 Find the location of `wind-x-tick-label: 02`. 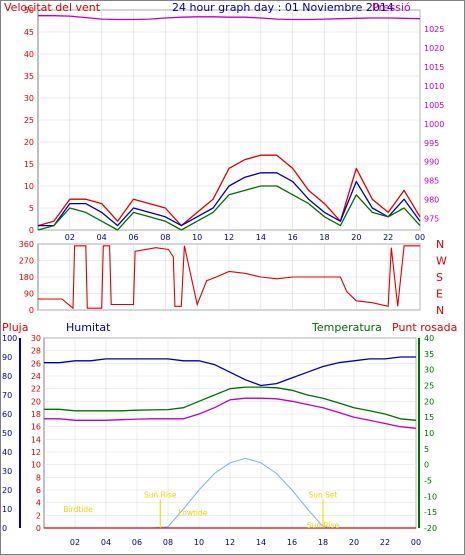

wind-x-tick-label: 02 is located at coordinates (70, 237).